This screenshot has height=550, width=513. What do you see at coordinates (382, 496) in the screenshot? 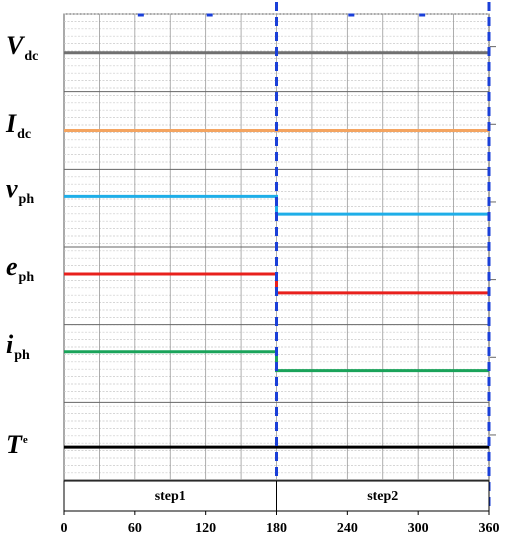
I see `phase-label: step2` at bounding box center [382, 496].